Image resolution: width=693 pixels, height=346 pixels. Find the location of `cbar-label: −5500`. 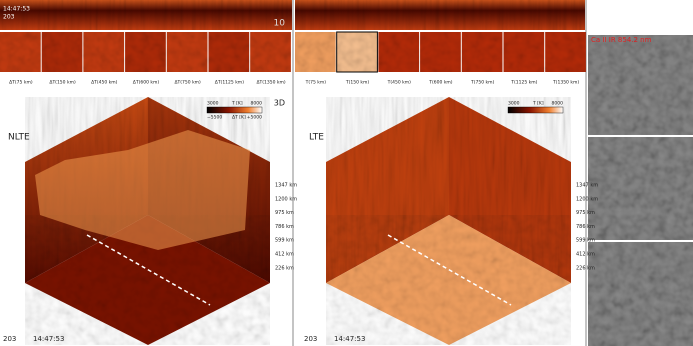

cbar-label: −5500 is located at coordinates (214, 118).